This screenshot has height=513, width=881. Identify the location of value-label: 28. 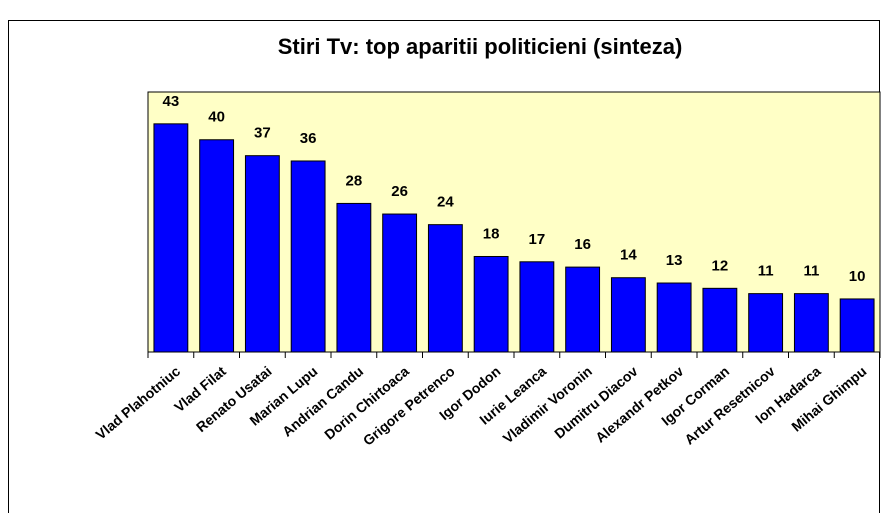
(354, 180).